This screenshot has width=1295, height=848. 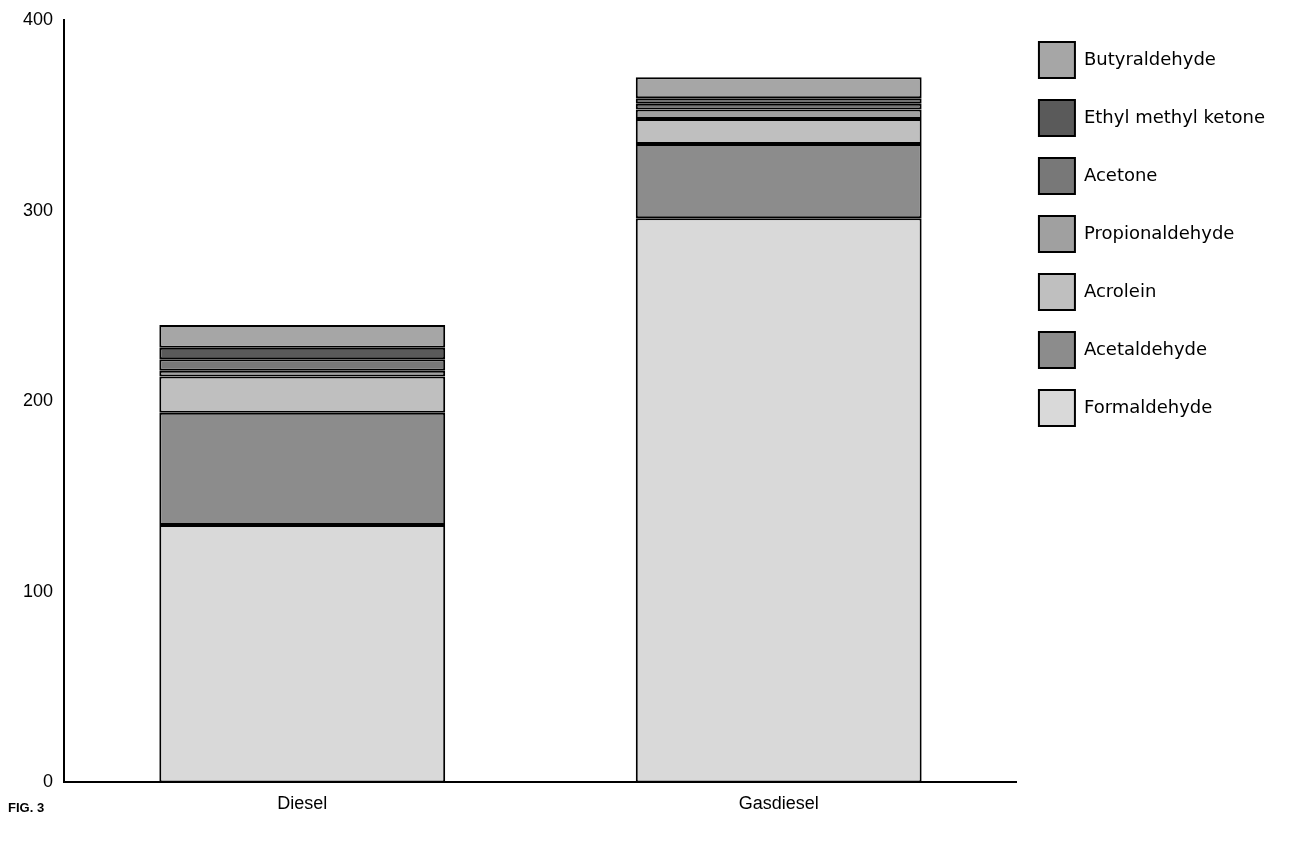 I want to click on legend-label: Butyraldehyde, so click(x=1149, y=58).